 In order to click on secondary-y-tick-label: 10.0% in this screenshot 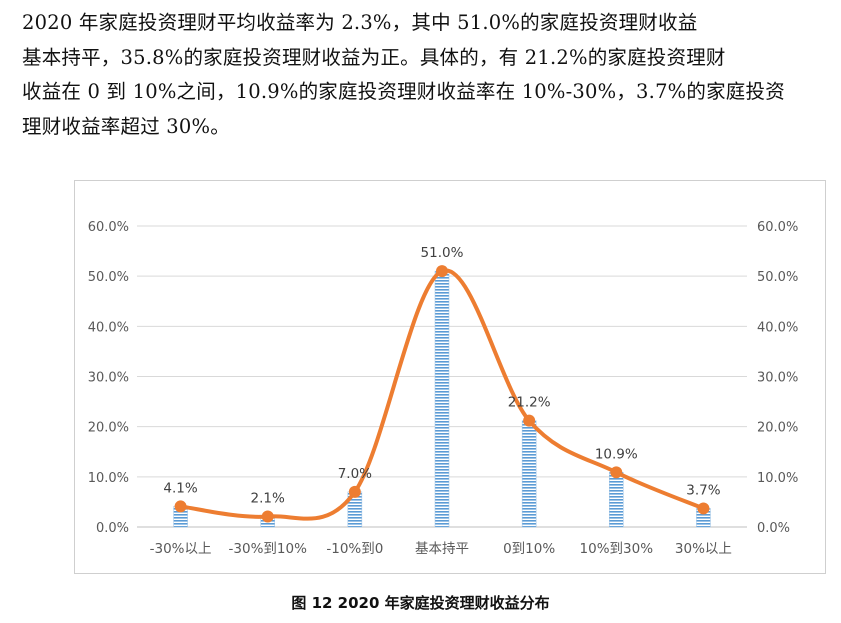, I will do `click(777, 478)`.